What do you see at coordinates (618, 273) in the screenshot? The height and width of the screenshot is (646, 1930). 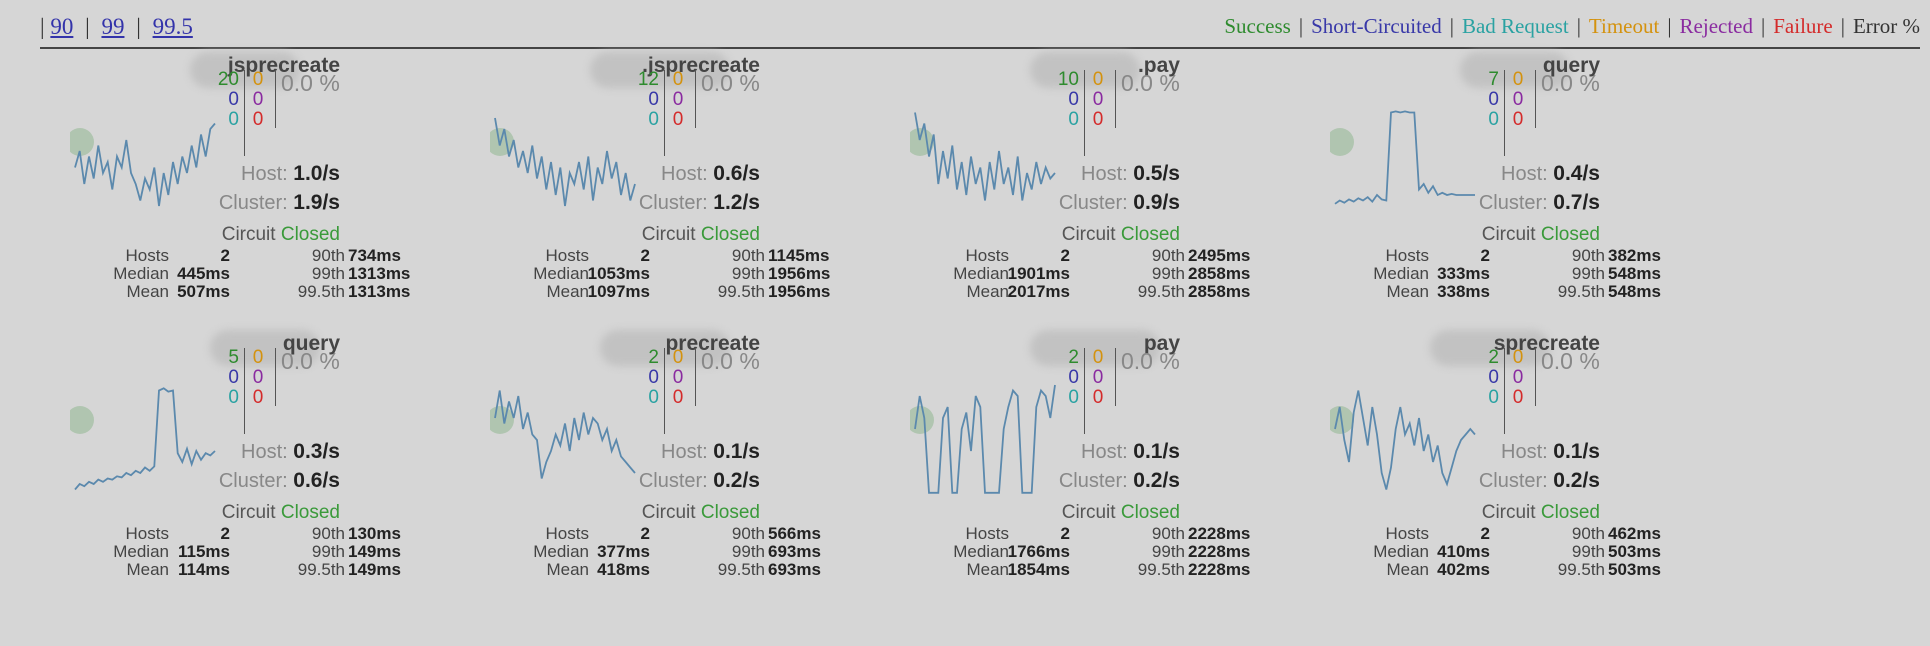 I see `median-value: 1053ms` at bounding box center [618, 273].